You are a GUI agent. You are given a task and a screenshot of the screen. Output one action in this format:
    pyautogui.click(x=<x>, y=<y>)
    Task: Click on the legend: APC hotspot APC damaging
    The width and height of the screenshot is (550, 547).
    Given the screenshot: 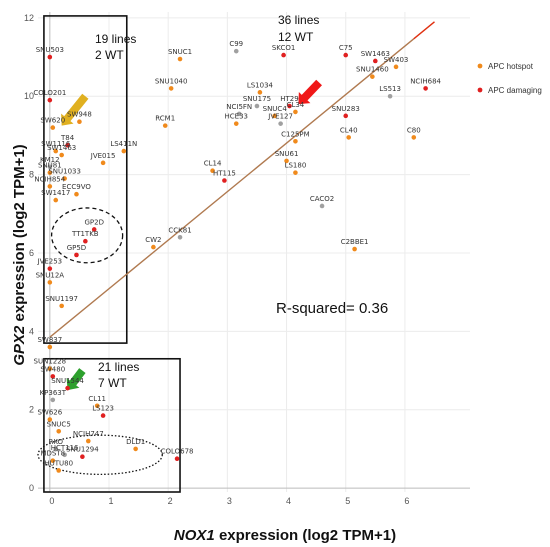 What is the action you would take?
    pyautogui.click(x=509, y=78)
    